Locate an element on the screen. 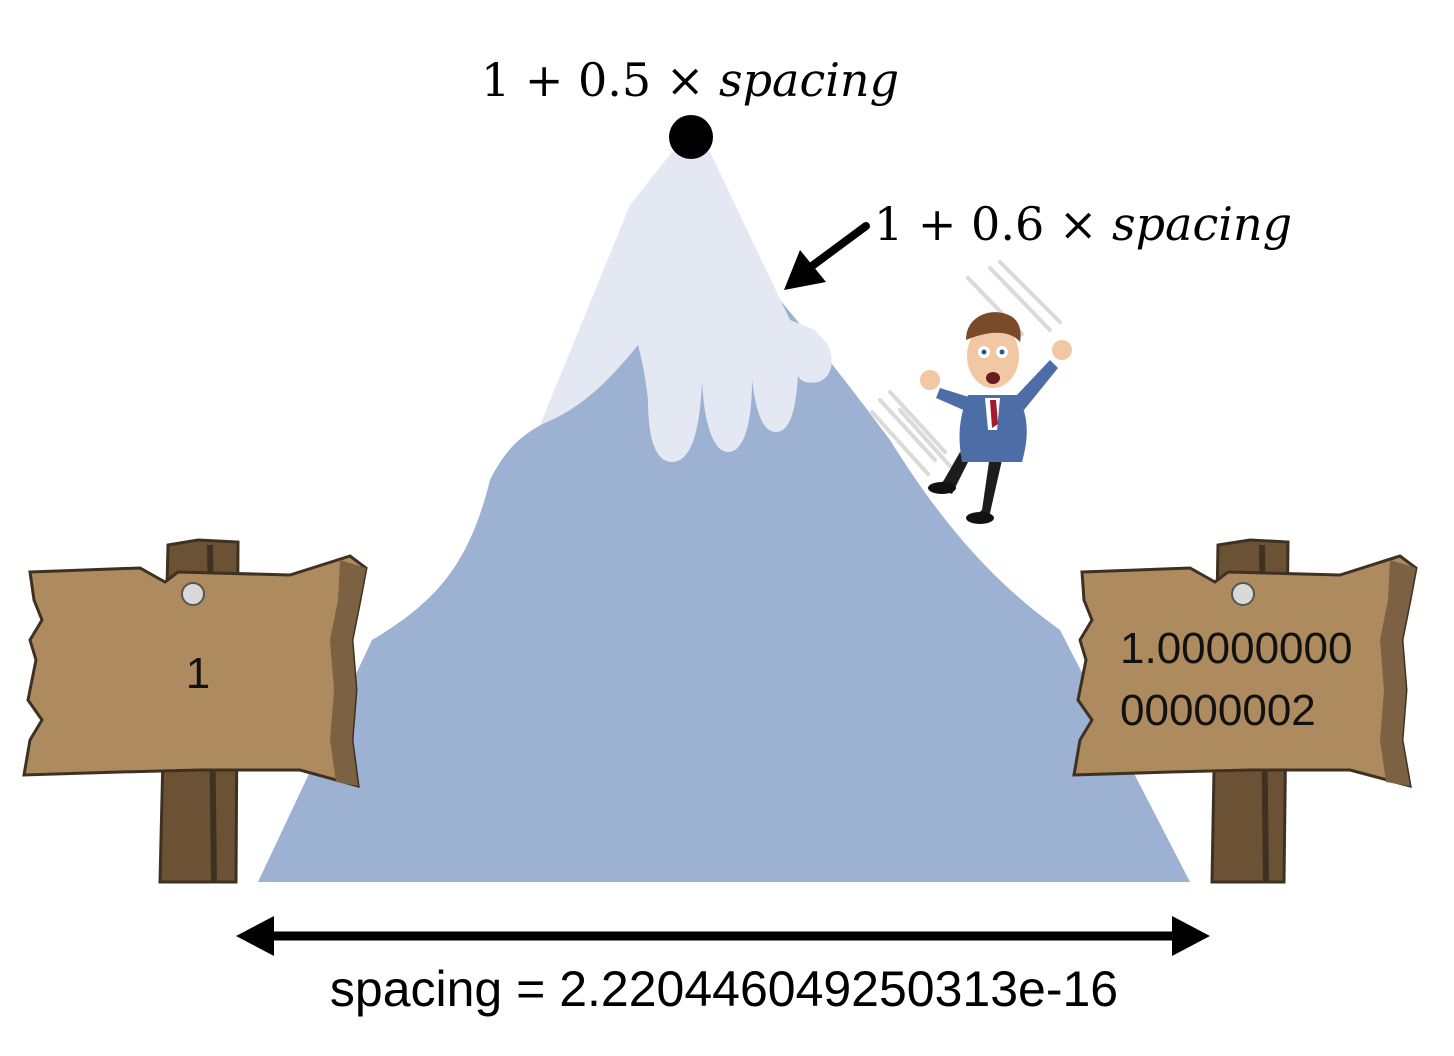 The width and height of the screenshot is (1454, 1056). peak-label-prefix: 1 + 0.5 × is located at coordinates (600, 80).